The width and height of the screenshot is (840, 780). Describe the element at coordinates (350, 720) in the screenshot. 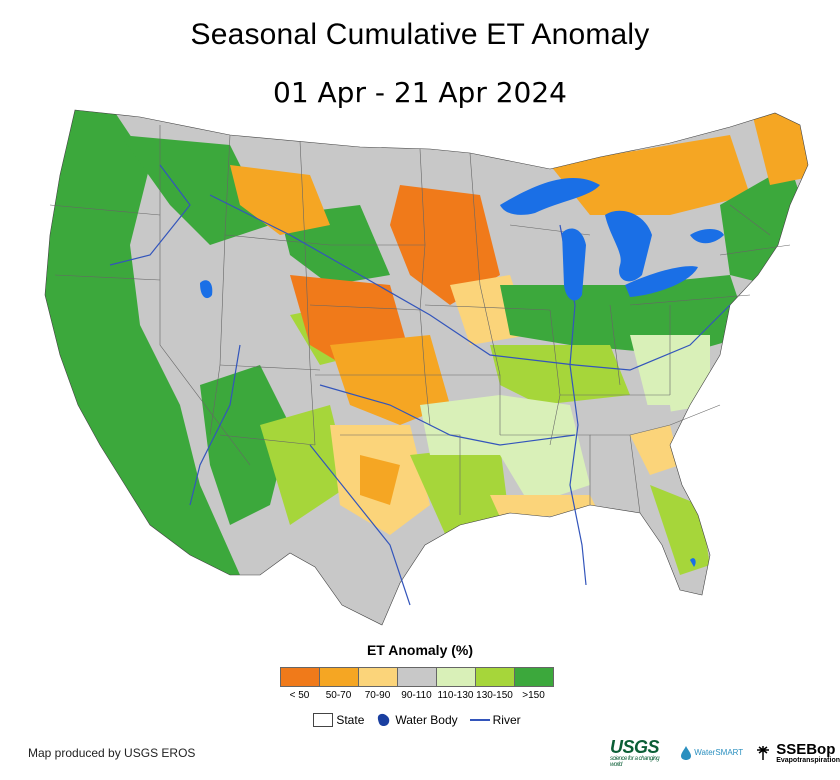

I see `legend-state-label: State` at that location.